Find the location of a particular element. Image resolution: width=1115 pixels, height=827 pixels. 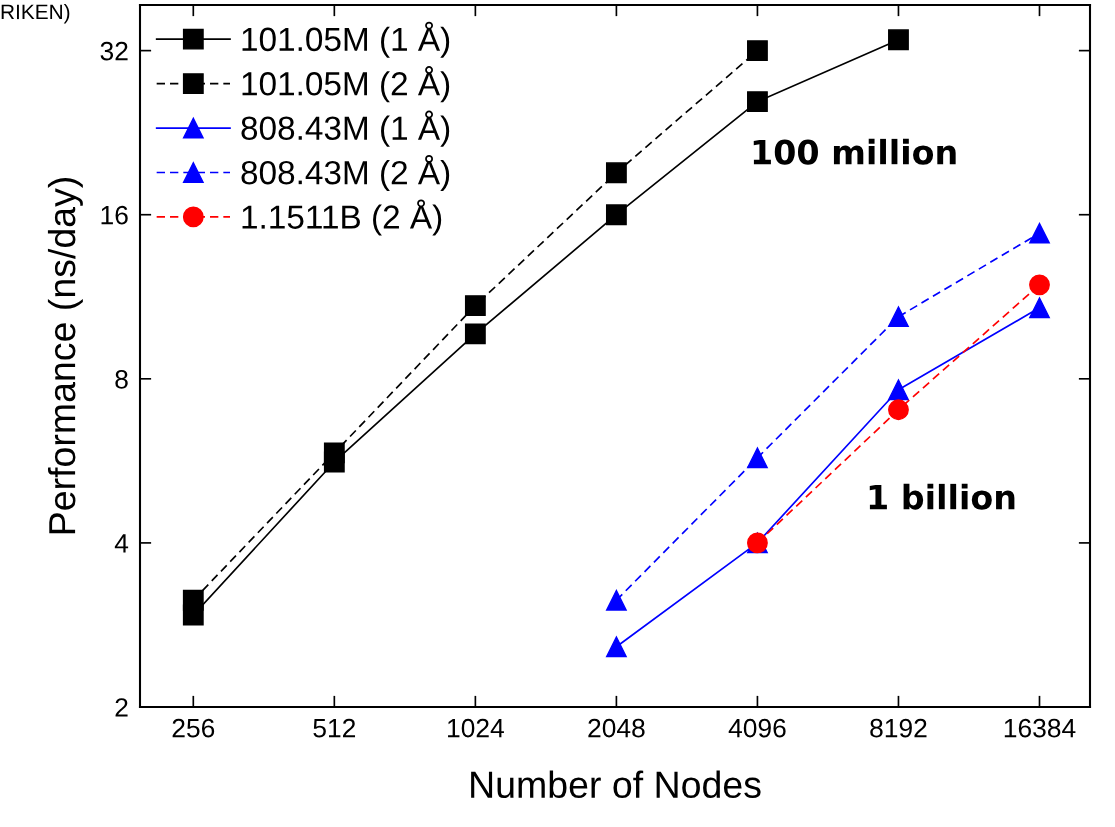

x-tick-label: 1024 is located at coordinates (476, 728).